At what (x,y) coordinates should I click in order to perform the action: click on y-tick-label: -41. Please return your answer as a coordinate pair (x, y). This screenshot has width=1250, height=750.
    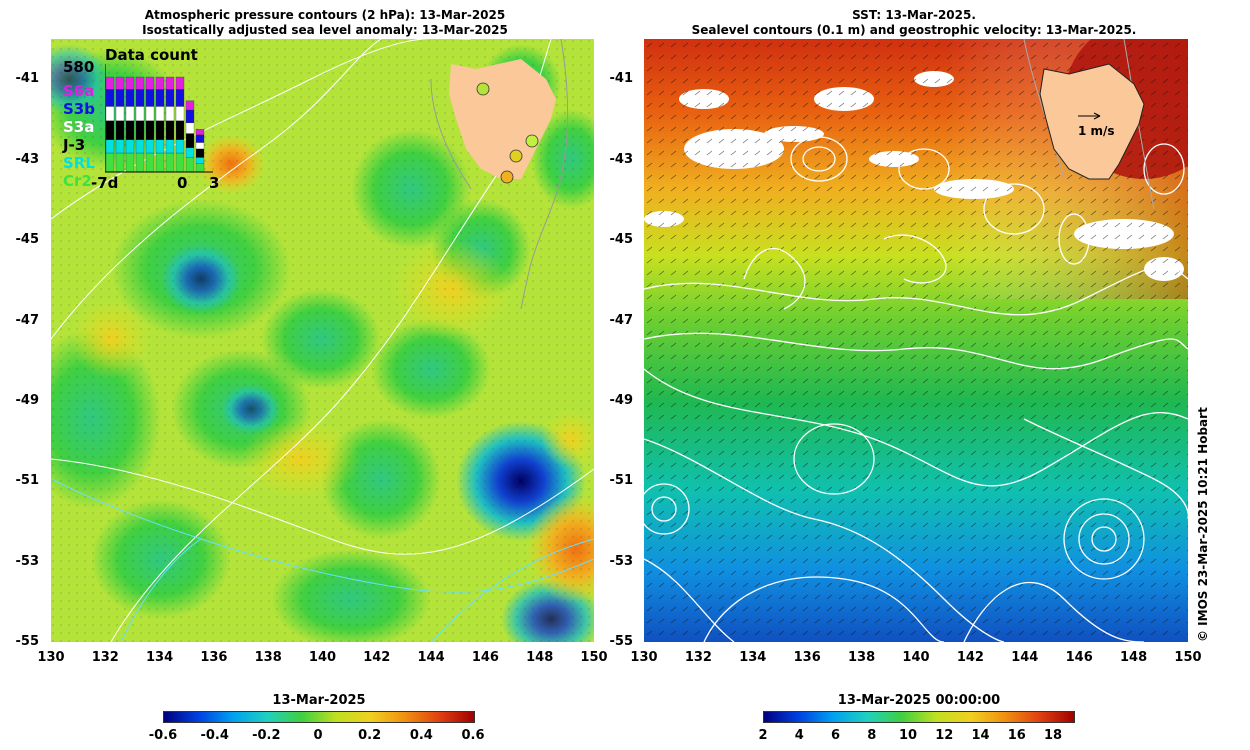
    Looking at the image, I should click on (621, 78).